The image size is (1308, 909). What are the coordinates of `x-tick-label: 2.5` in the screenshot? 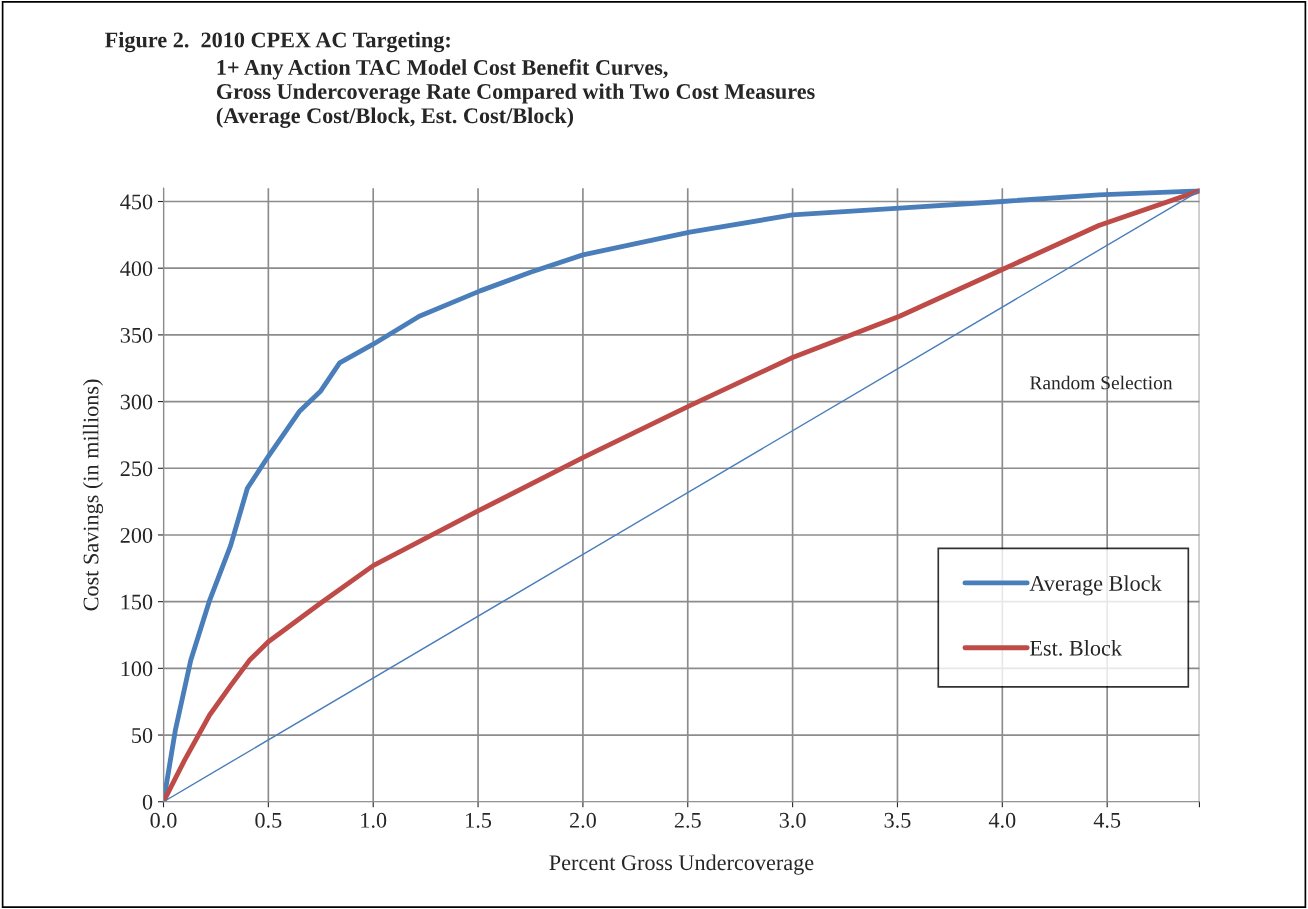 It's located at (687, 820).